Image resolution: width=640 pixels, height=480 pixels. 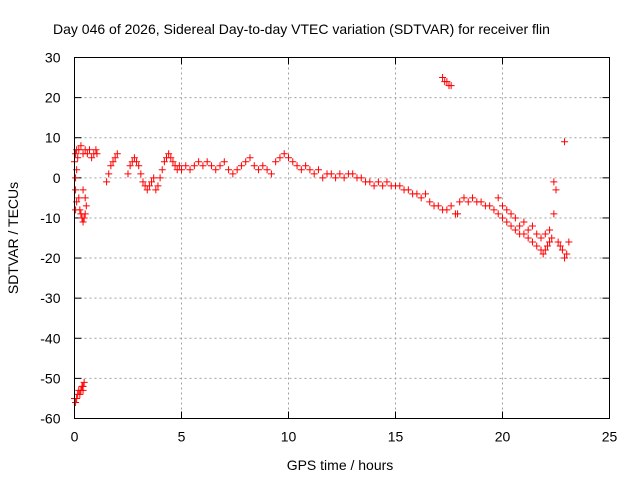 I want to click on x-tick-label: 25, so click(x=610, y=437).